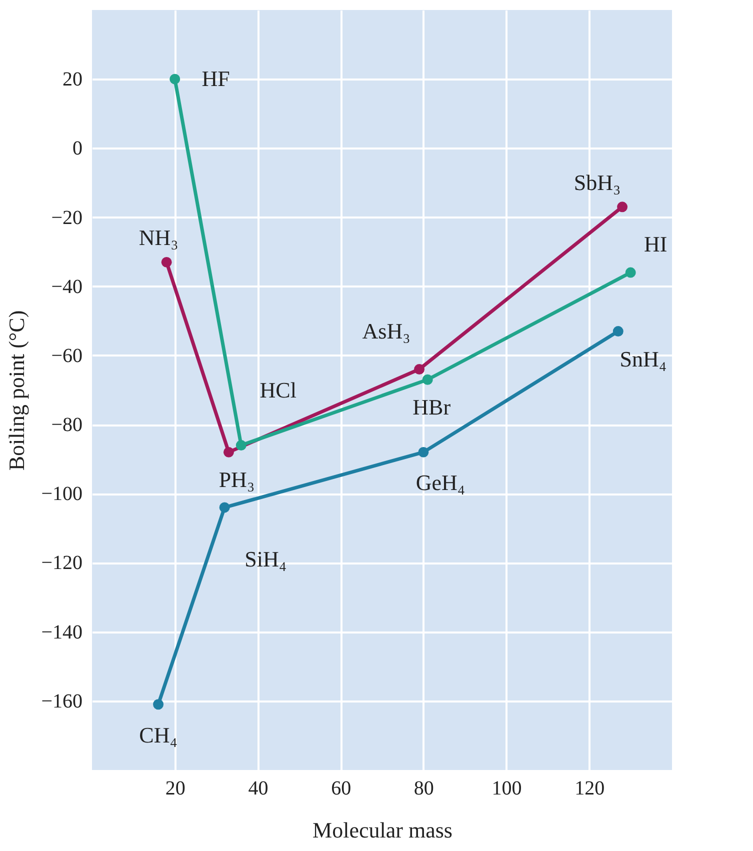  What do you see at coordinates (265, 559) in the screenshot?
I see `annotation: SiH₄` at bounding box center [265, 559].